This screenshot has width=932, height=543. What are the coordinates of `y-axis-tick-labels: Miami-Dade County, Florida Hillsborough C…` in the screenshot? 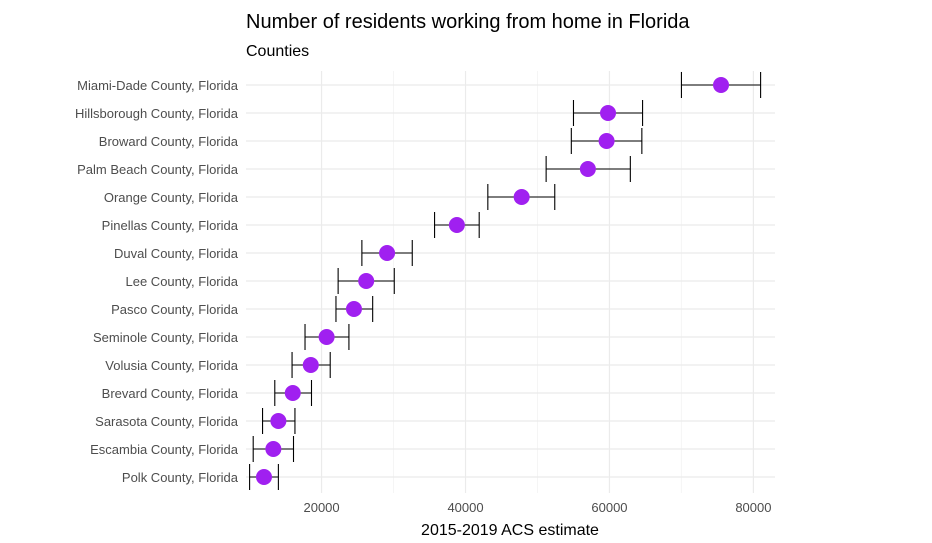 It's located at (157, 281).